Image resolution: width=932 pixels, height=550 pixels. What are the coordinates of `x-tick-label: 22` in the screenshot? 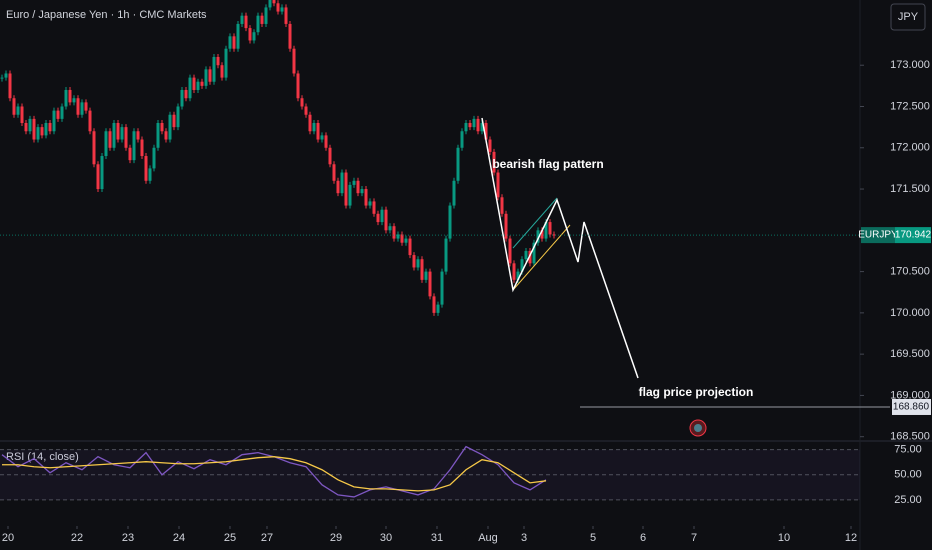 It's located at (77, 538).